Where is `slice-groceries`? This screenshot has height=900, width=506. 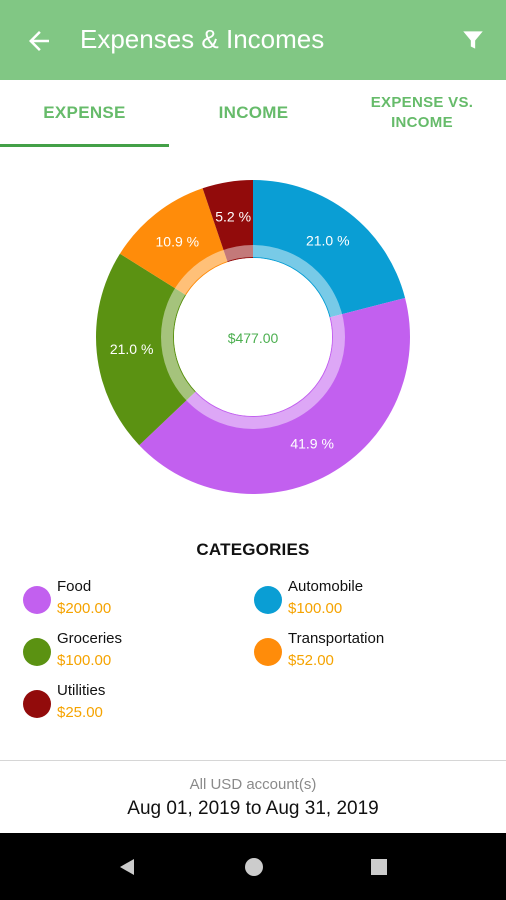
slice-groceries is located at coordinates (145, 349).